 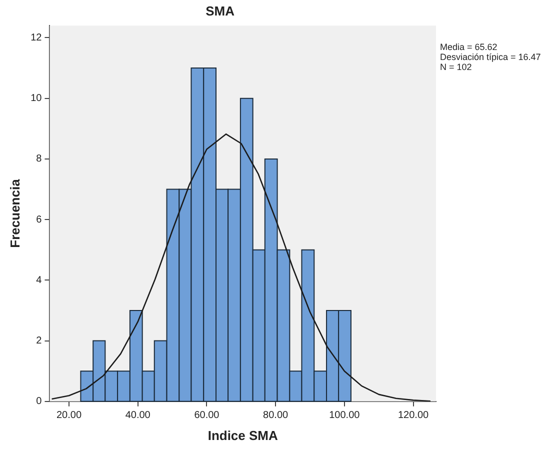 I want to click on x-tick-label: 60.00, so click(x=207, y=416).